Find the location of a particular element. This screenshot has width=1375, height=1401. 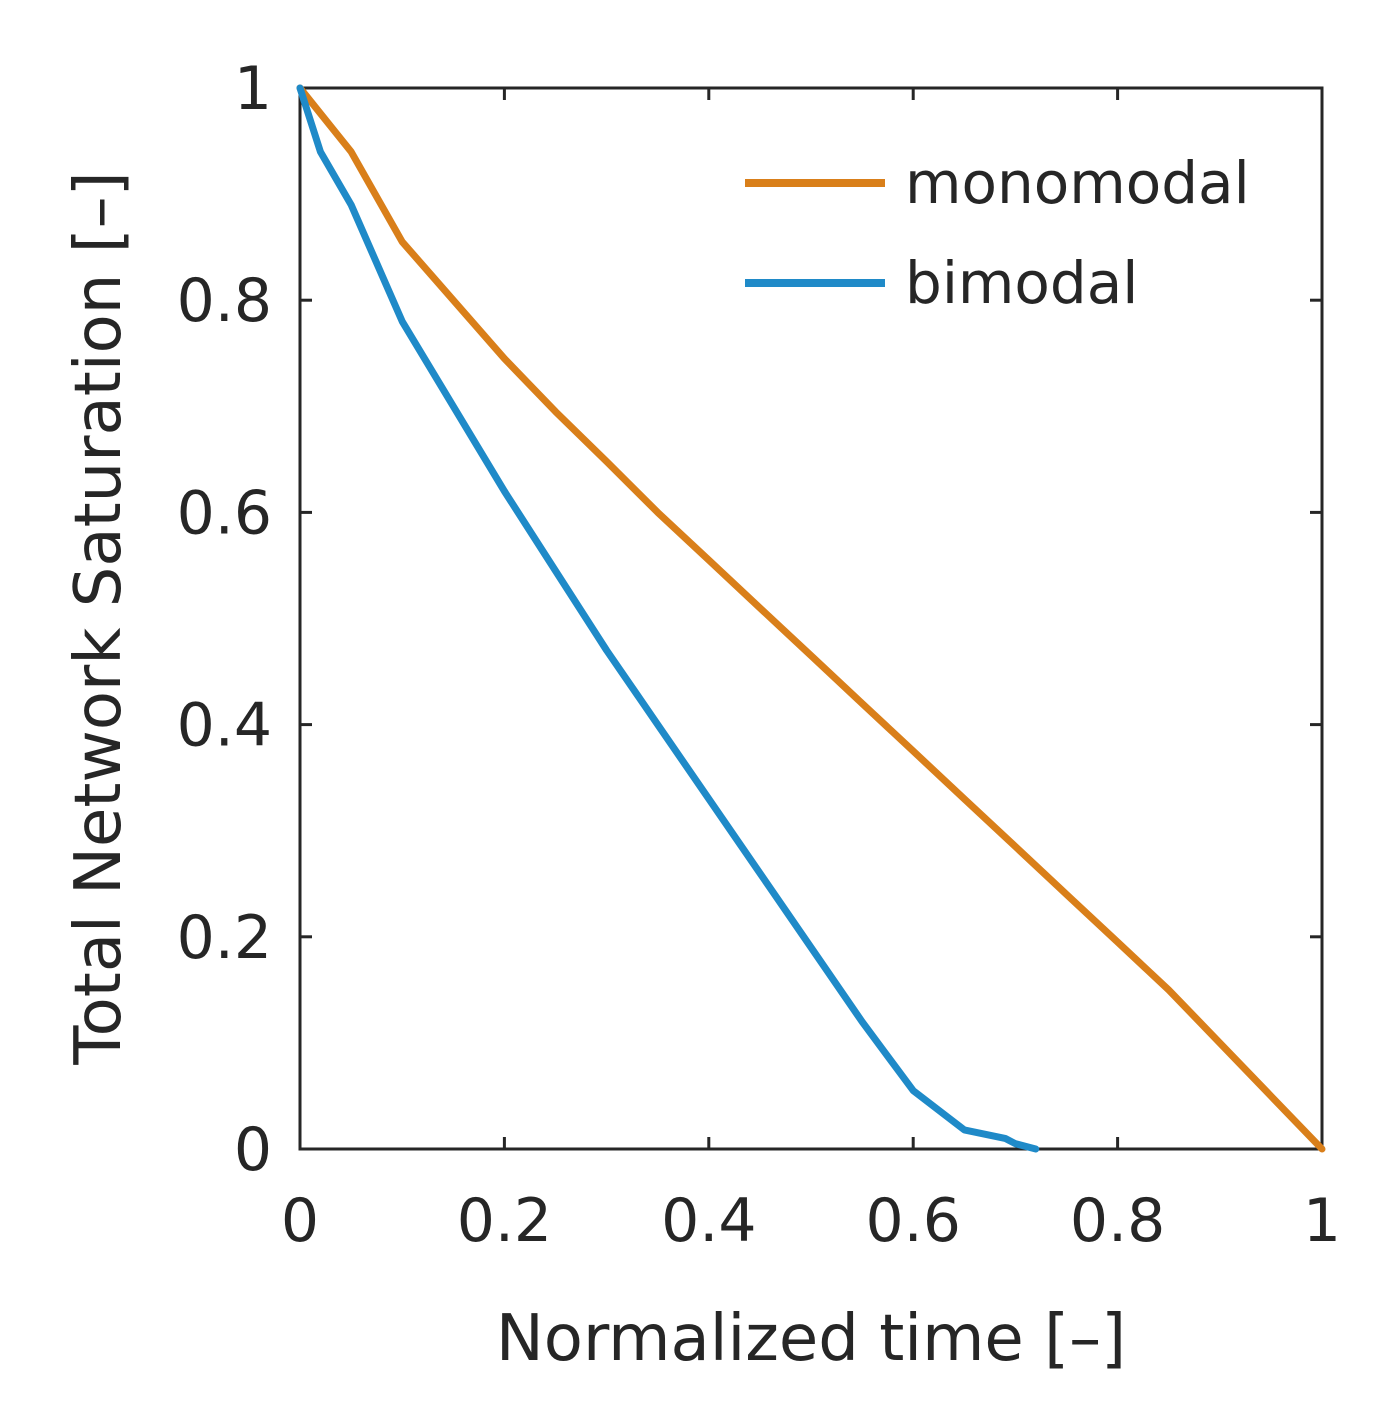

y-tick-label: 0.8 is located at coordinates (224, 301).